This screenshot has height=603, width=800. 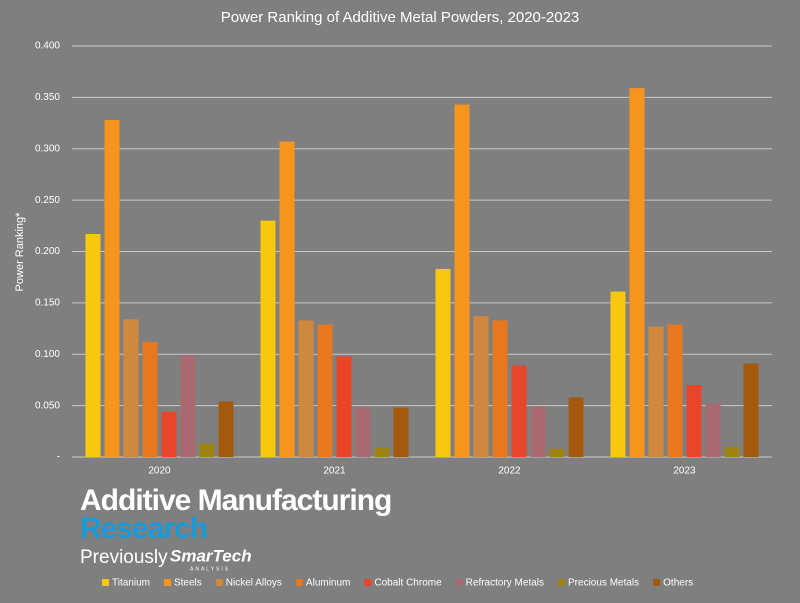 I want to click on x-tick-label: 2021, so click(x=334, y=471).